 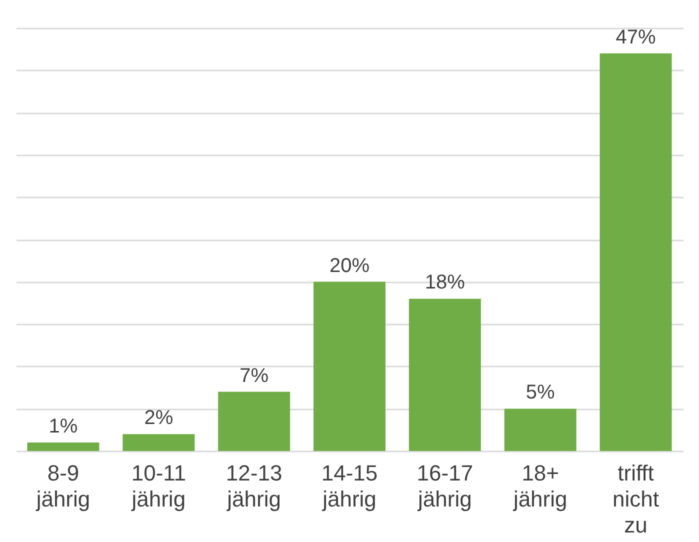 What do you see at coordinates (636, 37) in the screenshot?
I see `data-label: 47%` at bounding box center [636, 37].